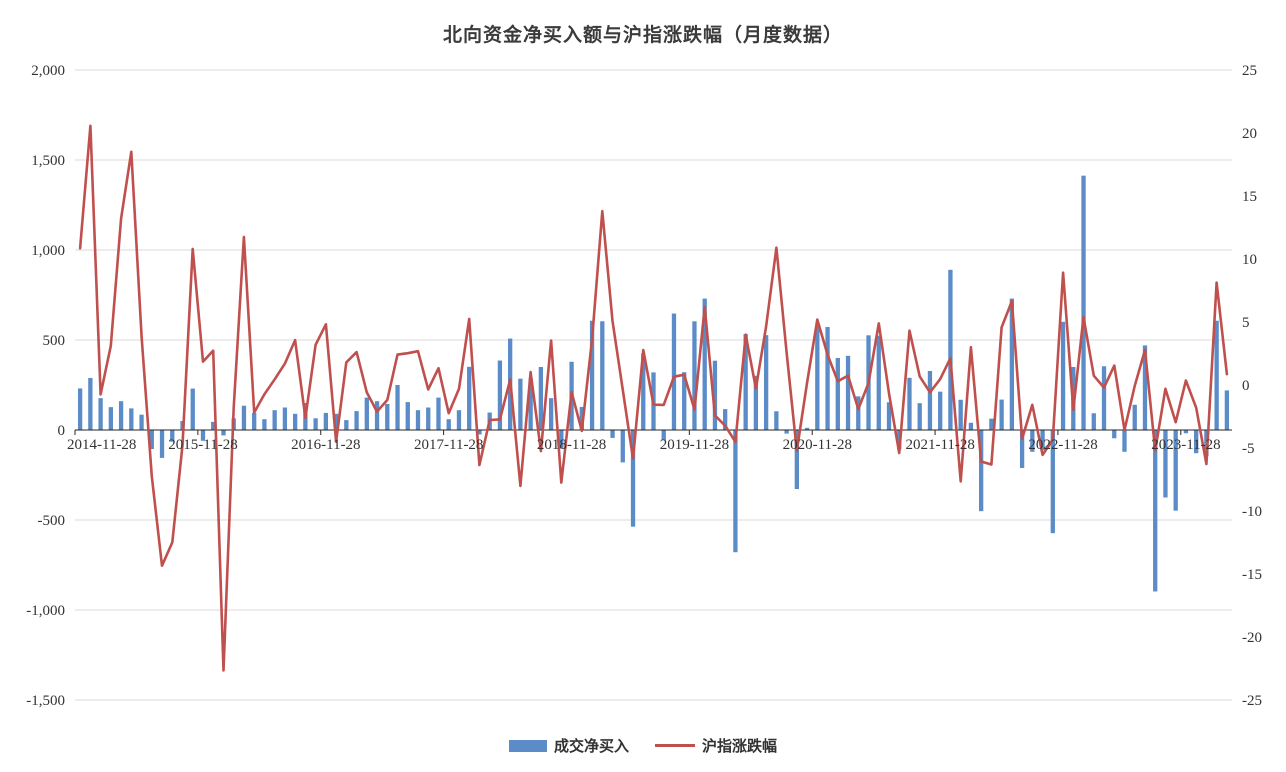  What do you see at coordinates (1249, 71) in the screenshot?
I see `svg-text: 25` at bounding box center [1249, 71].